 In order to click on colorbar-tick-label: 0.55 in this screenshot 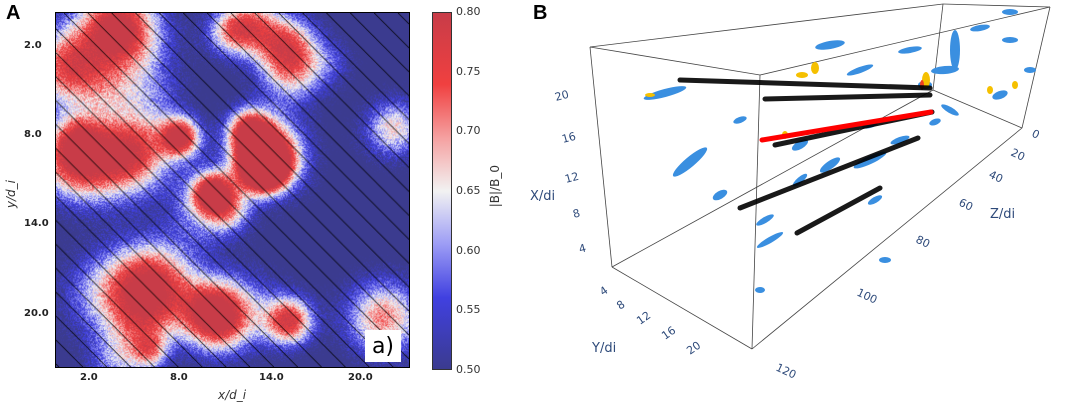, I will do `click(468, 310)`.